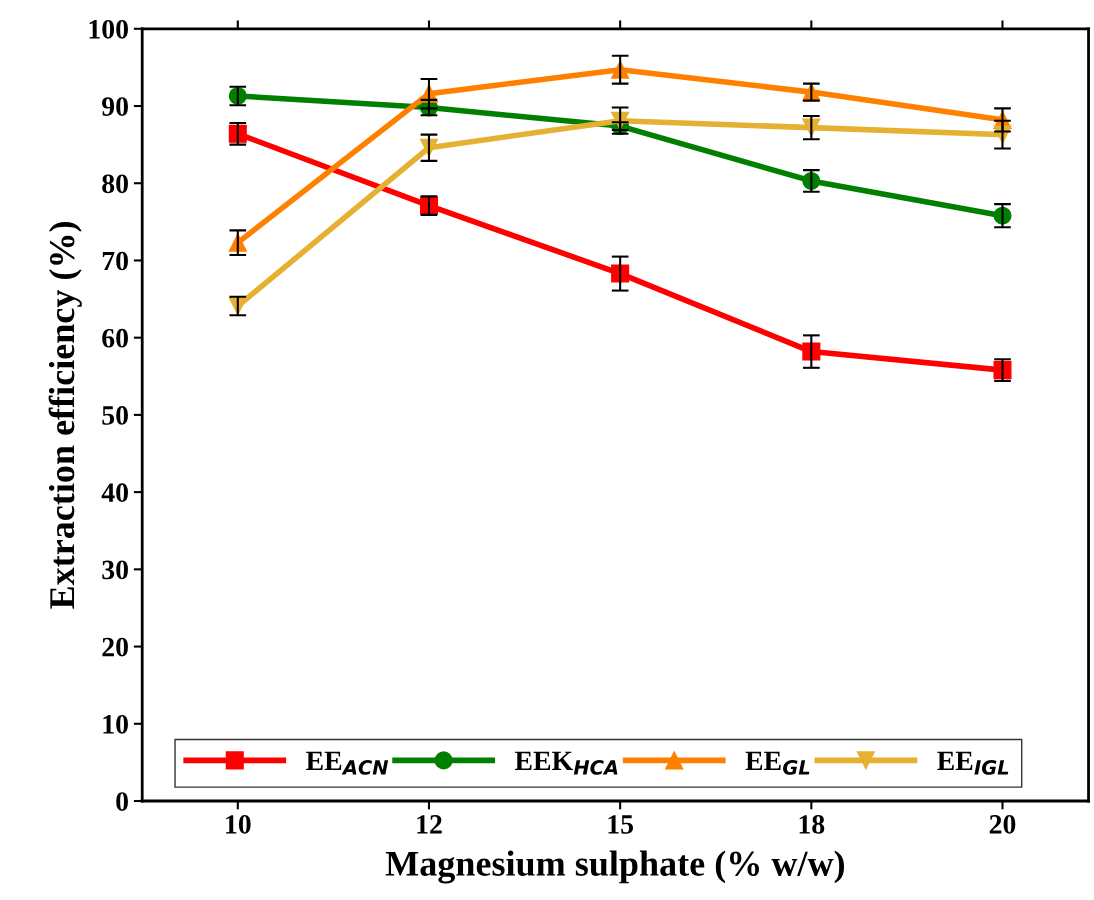  I want to click on y-tick-label: 10, so click(115, 724).